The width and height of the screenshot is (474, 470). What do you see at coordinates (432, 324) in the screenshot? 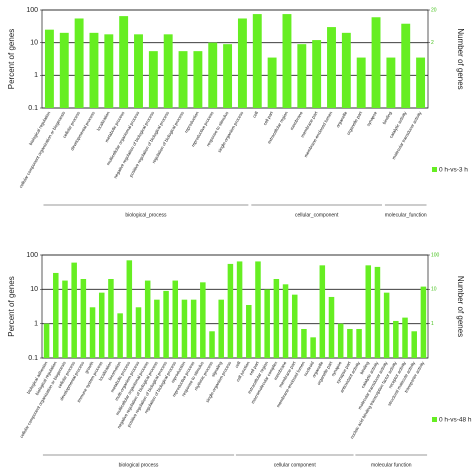
I see `y2-tick-label: 1` at bounding box center [432, 324].